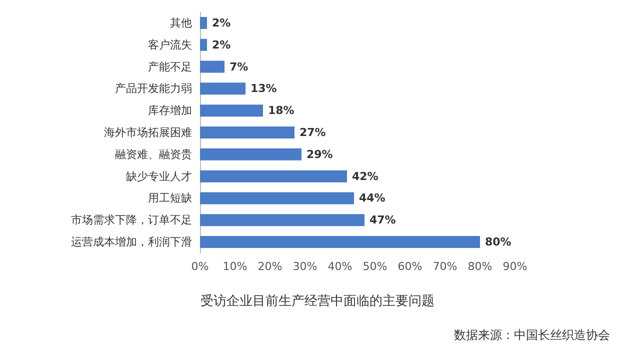 The width and height of the screenshot is (635, 353). Describe the element at coordinates (148, 132) in the screenshot. I see `y-tick-label: 海外市场拓展困难` at that location.